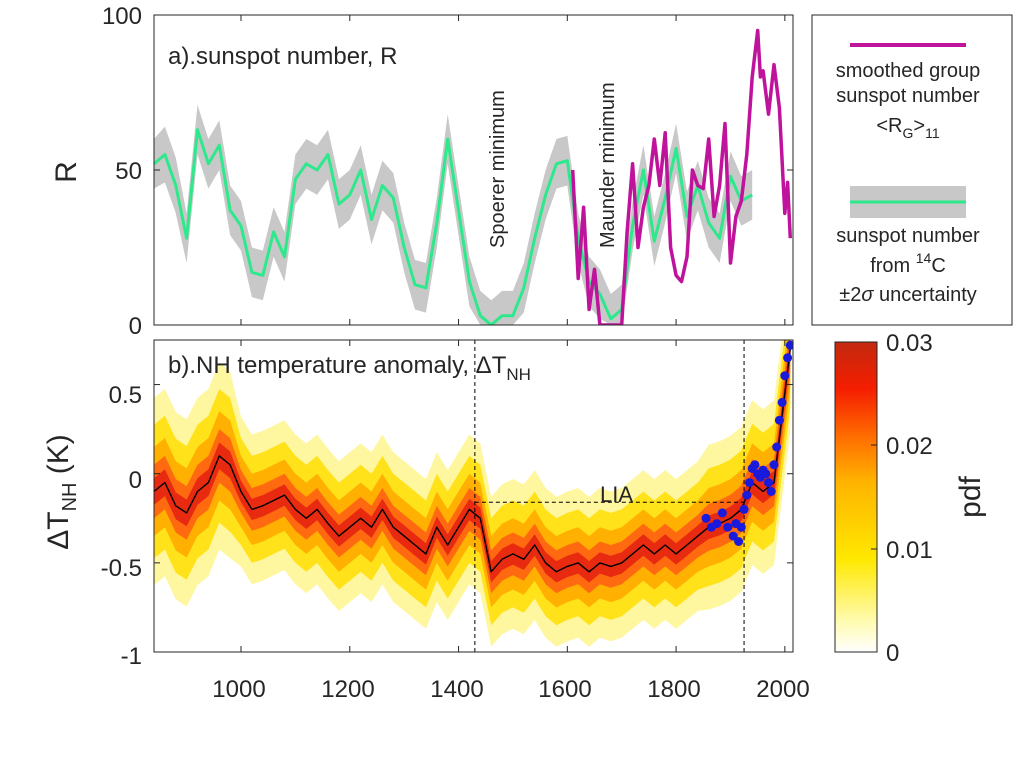  What do you see at coordinates (238, 689) in the screenshot?
I see `x-tick-label: 1000` at bounding box center [238, 689].